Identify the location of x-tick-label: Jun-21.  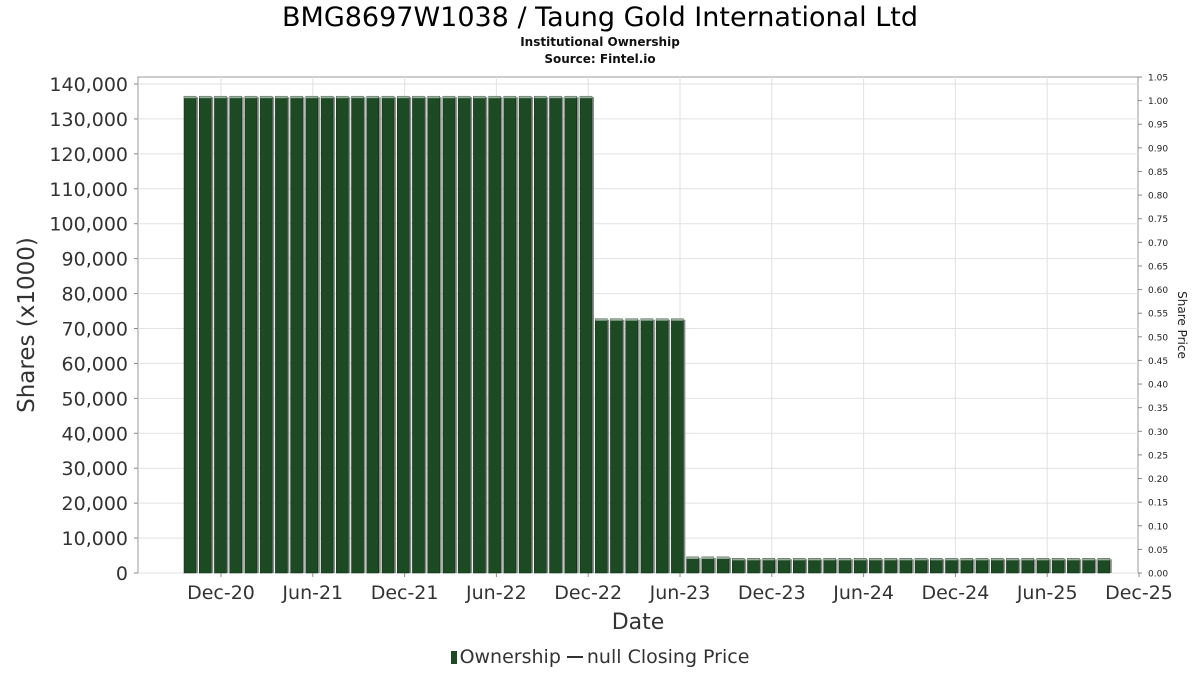
(312, 593).